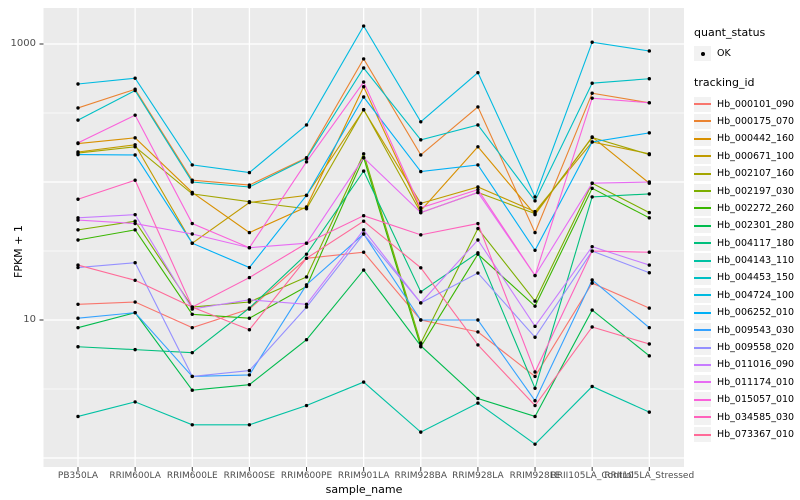  Describe the element at coordinates (747, 399) in the screenshot. I see `legend-item: Hb_015057_010` at that location.